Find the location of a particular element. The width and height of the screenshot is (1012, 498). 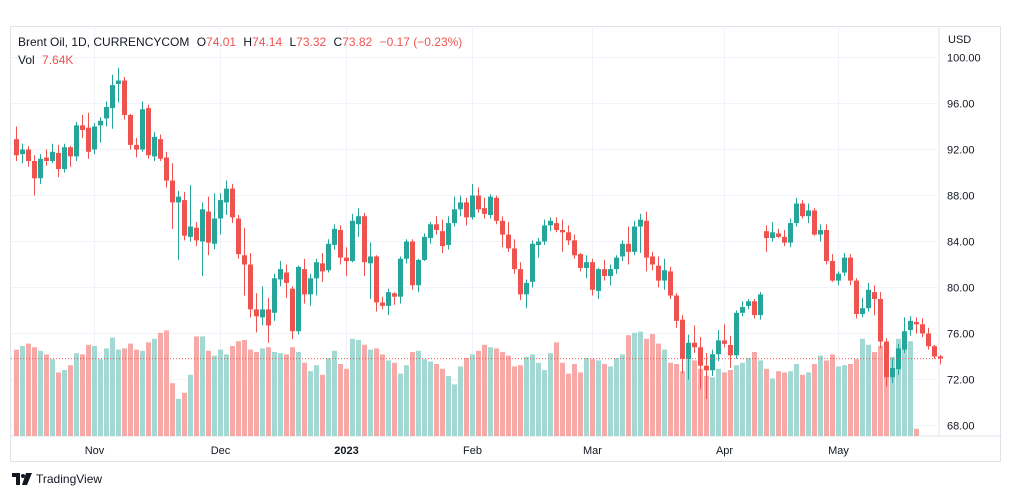

tradingview-brand: TradingView is located at coordinates (57, 479).